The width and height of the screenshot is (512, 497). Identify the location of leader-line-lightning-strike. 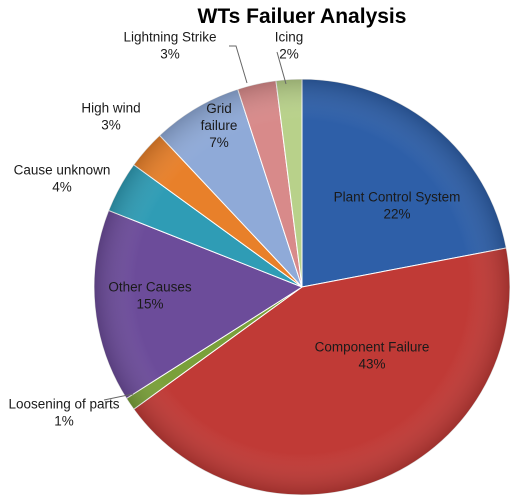
(238, 64).